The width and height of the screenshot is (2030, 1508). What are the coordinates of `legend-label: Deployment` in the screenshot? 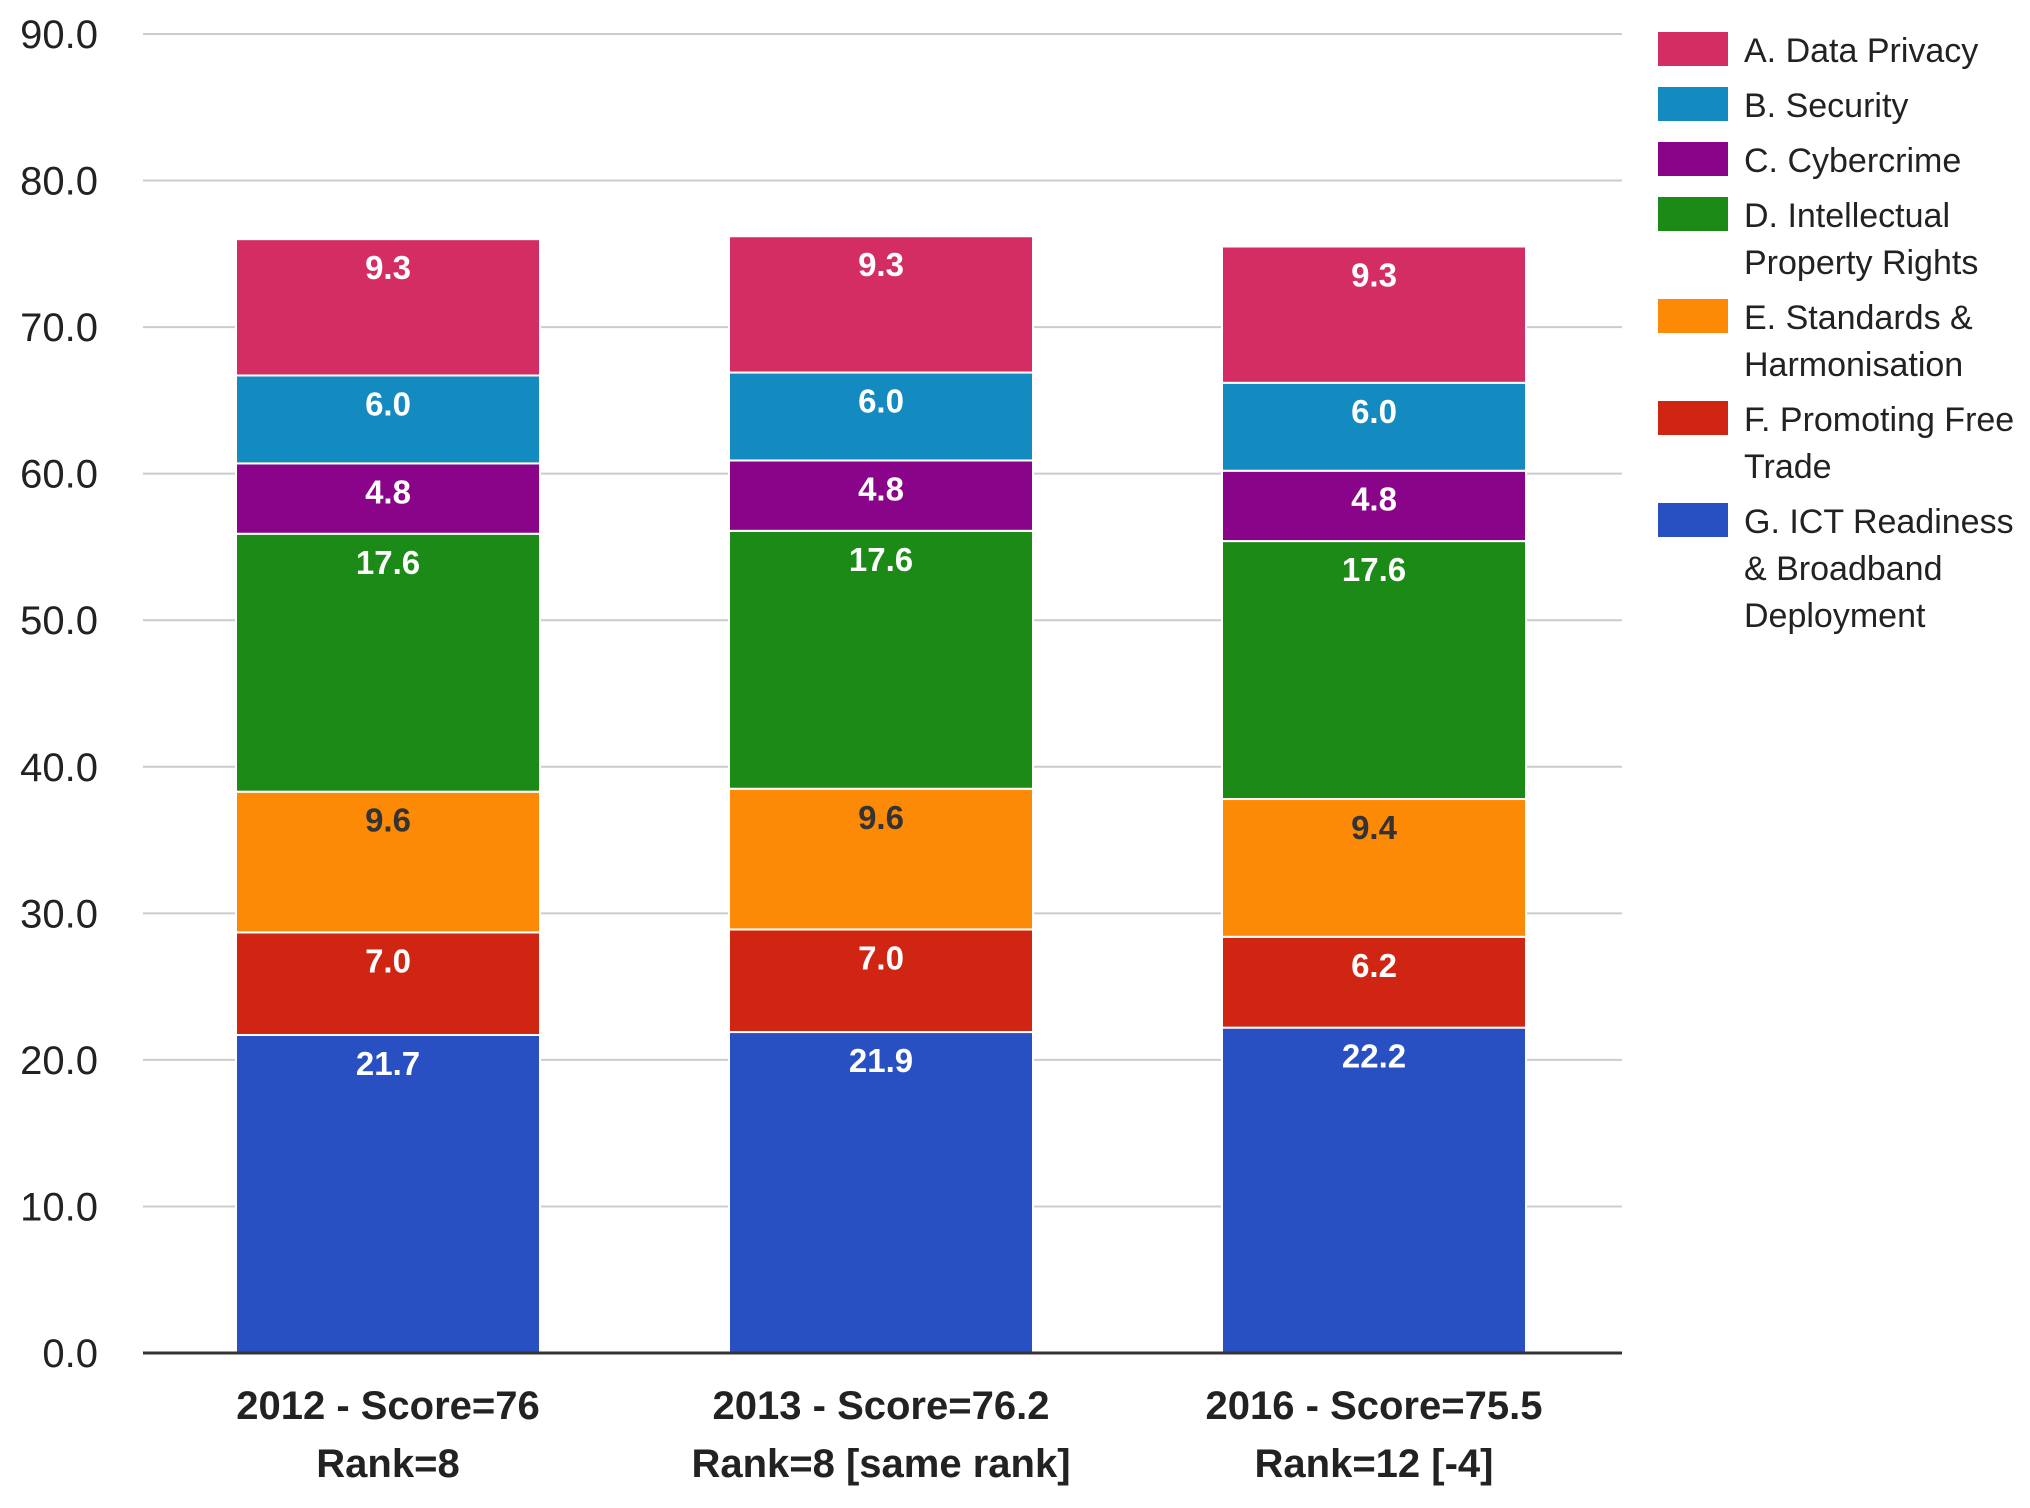 It's located at (1835, 616).